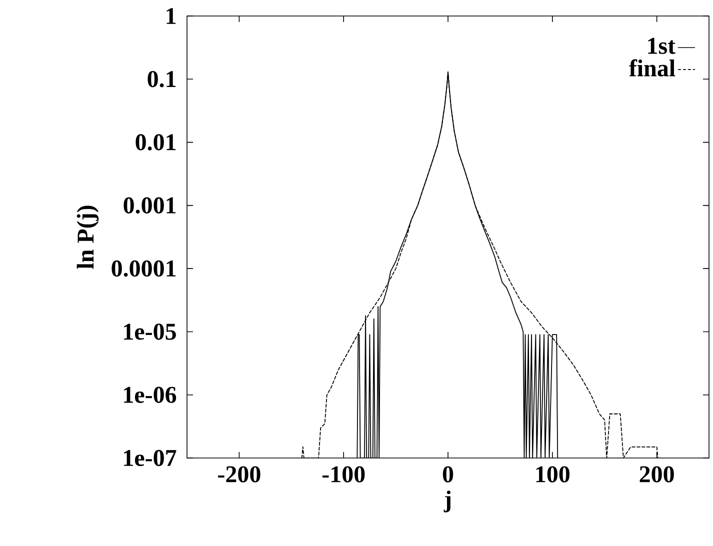 Image resolution: width=713 pixels, height=546 pixels. Describe the element at coordinates (156, 142) in the screenshot. I see `y-tick-label: 0.01` at that location.